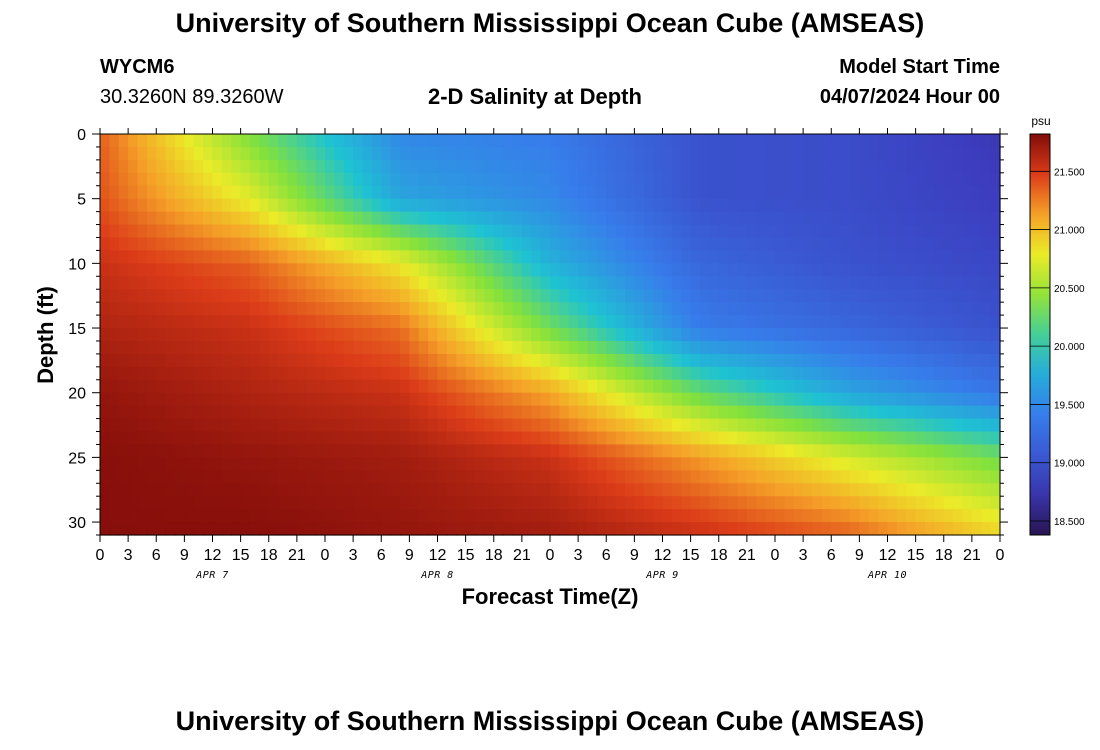 Image resolution: width=1100 pixels, height=750 pixels. What do you see at coordinates (662, 575) in the screenshot?
I see `date-label: APR 9` at bounding box center [662, 575].